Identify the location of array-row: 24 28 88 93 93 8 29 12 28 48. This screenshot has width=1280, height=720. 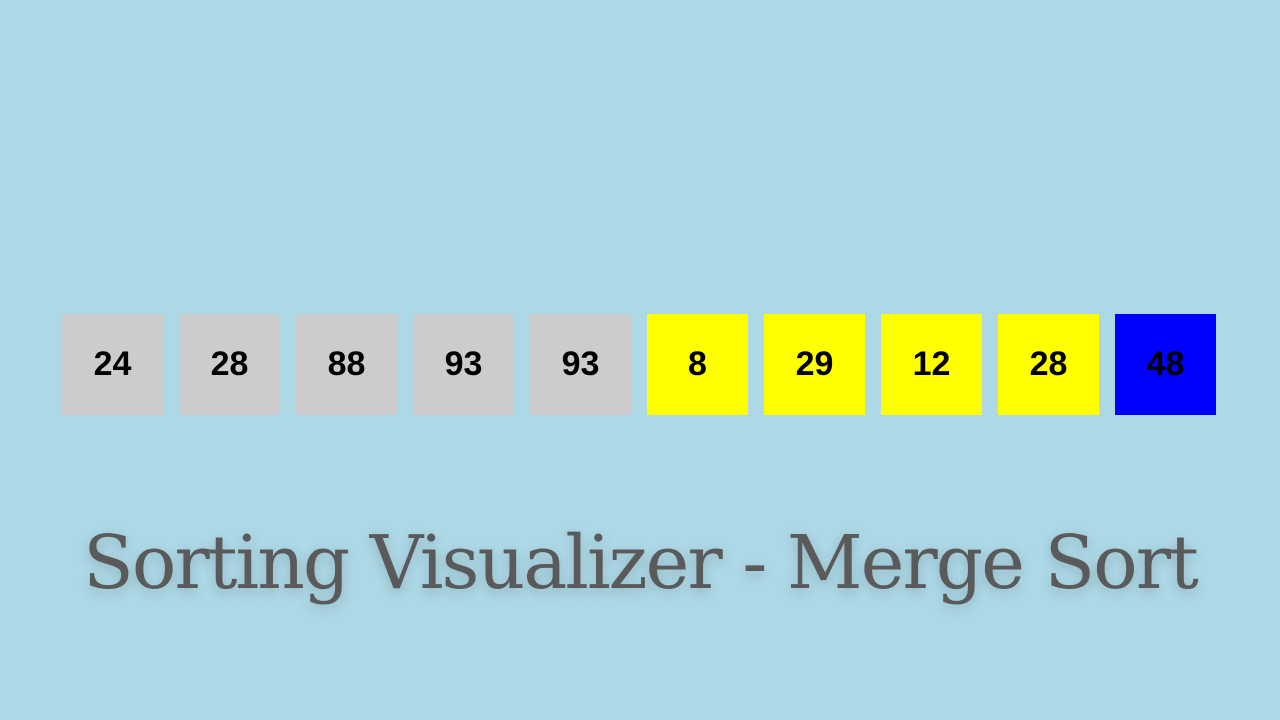
(639, 364).